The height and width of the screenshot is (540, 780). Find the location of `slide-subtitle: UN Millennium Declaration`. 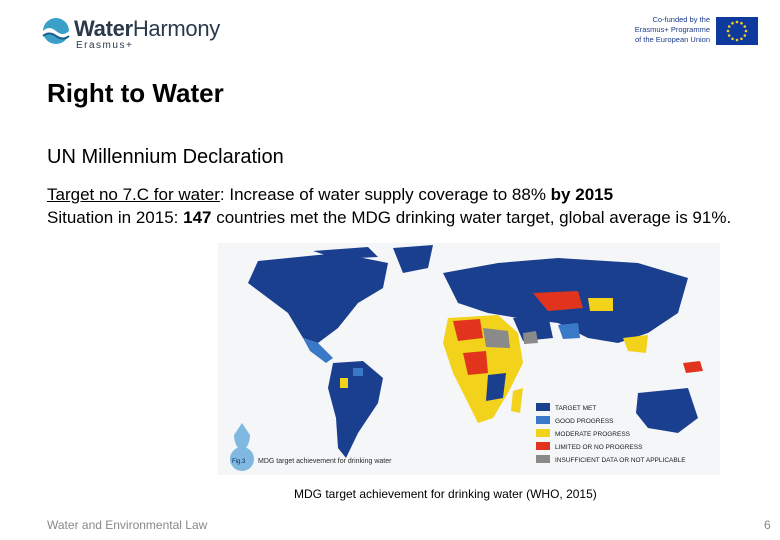

slide-subtitle: UN Millennium Declaration is located at coordinates (165, 157).